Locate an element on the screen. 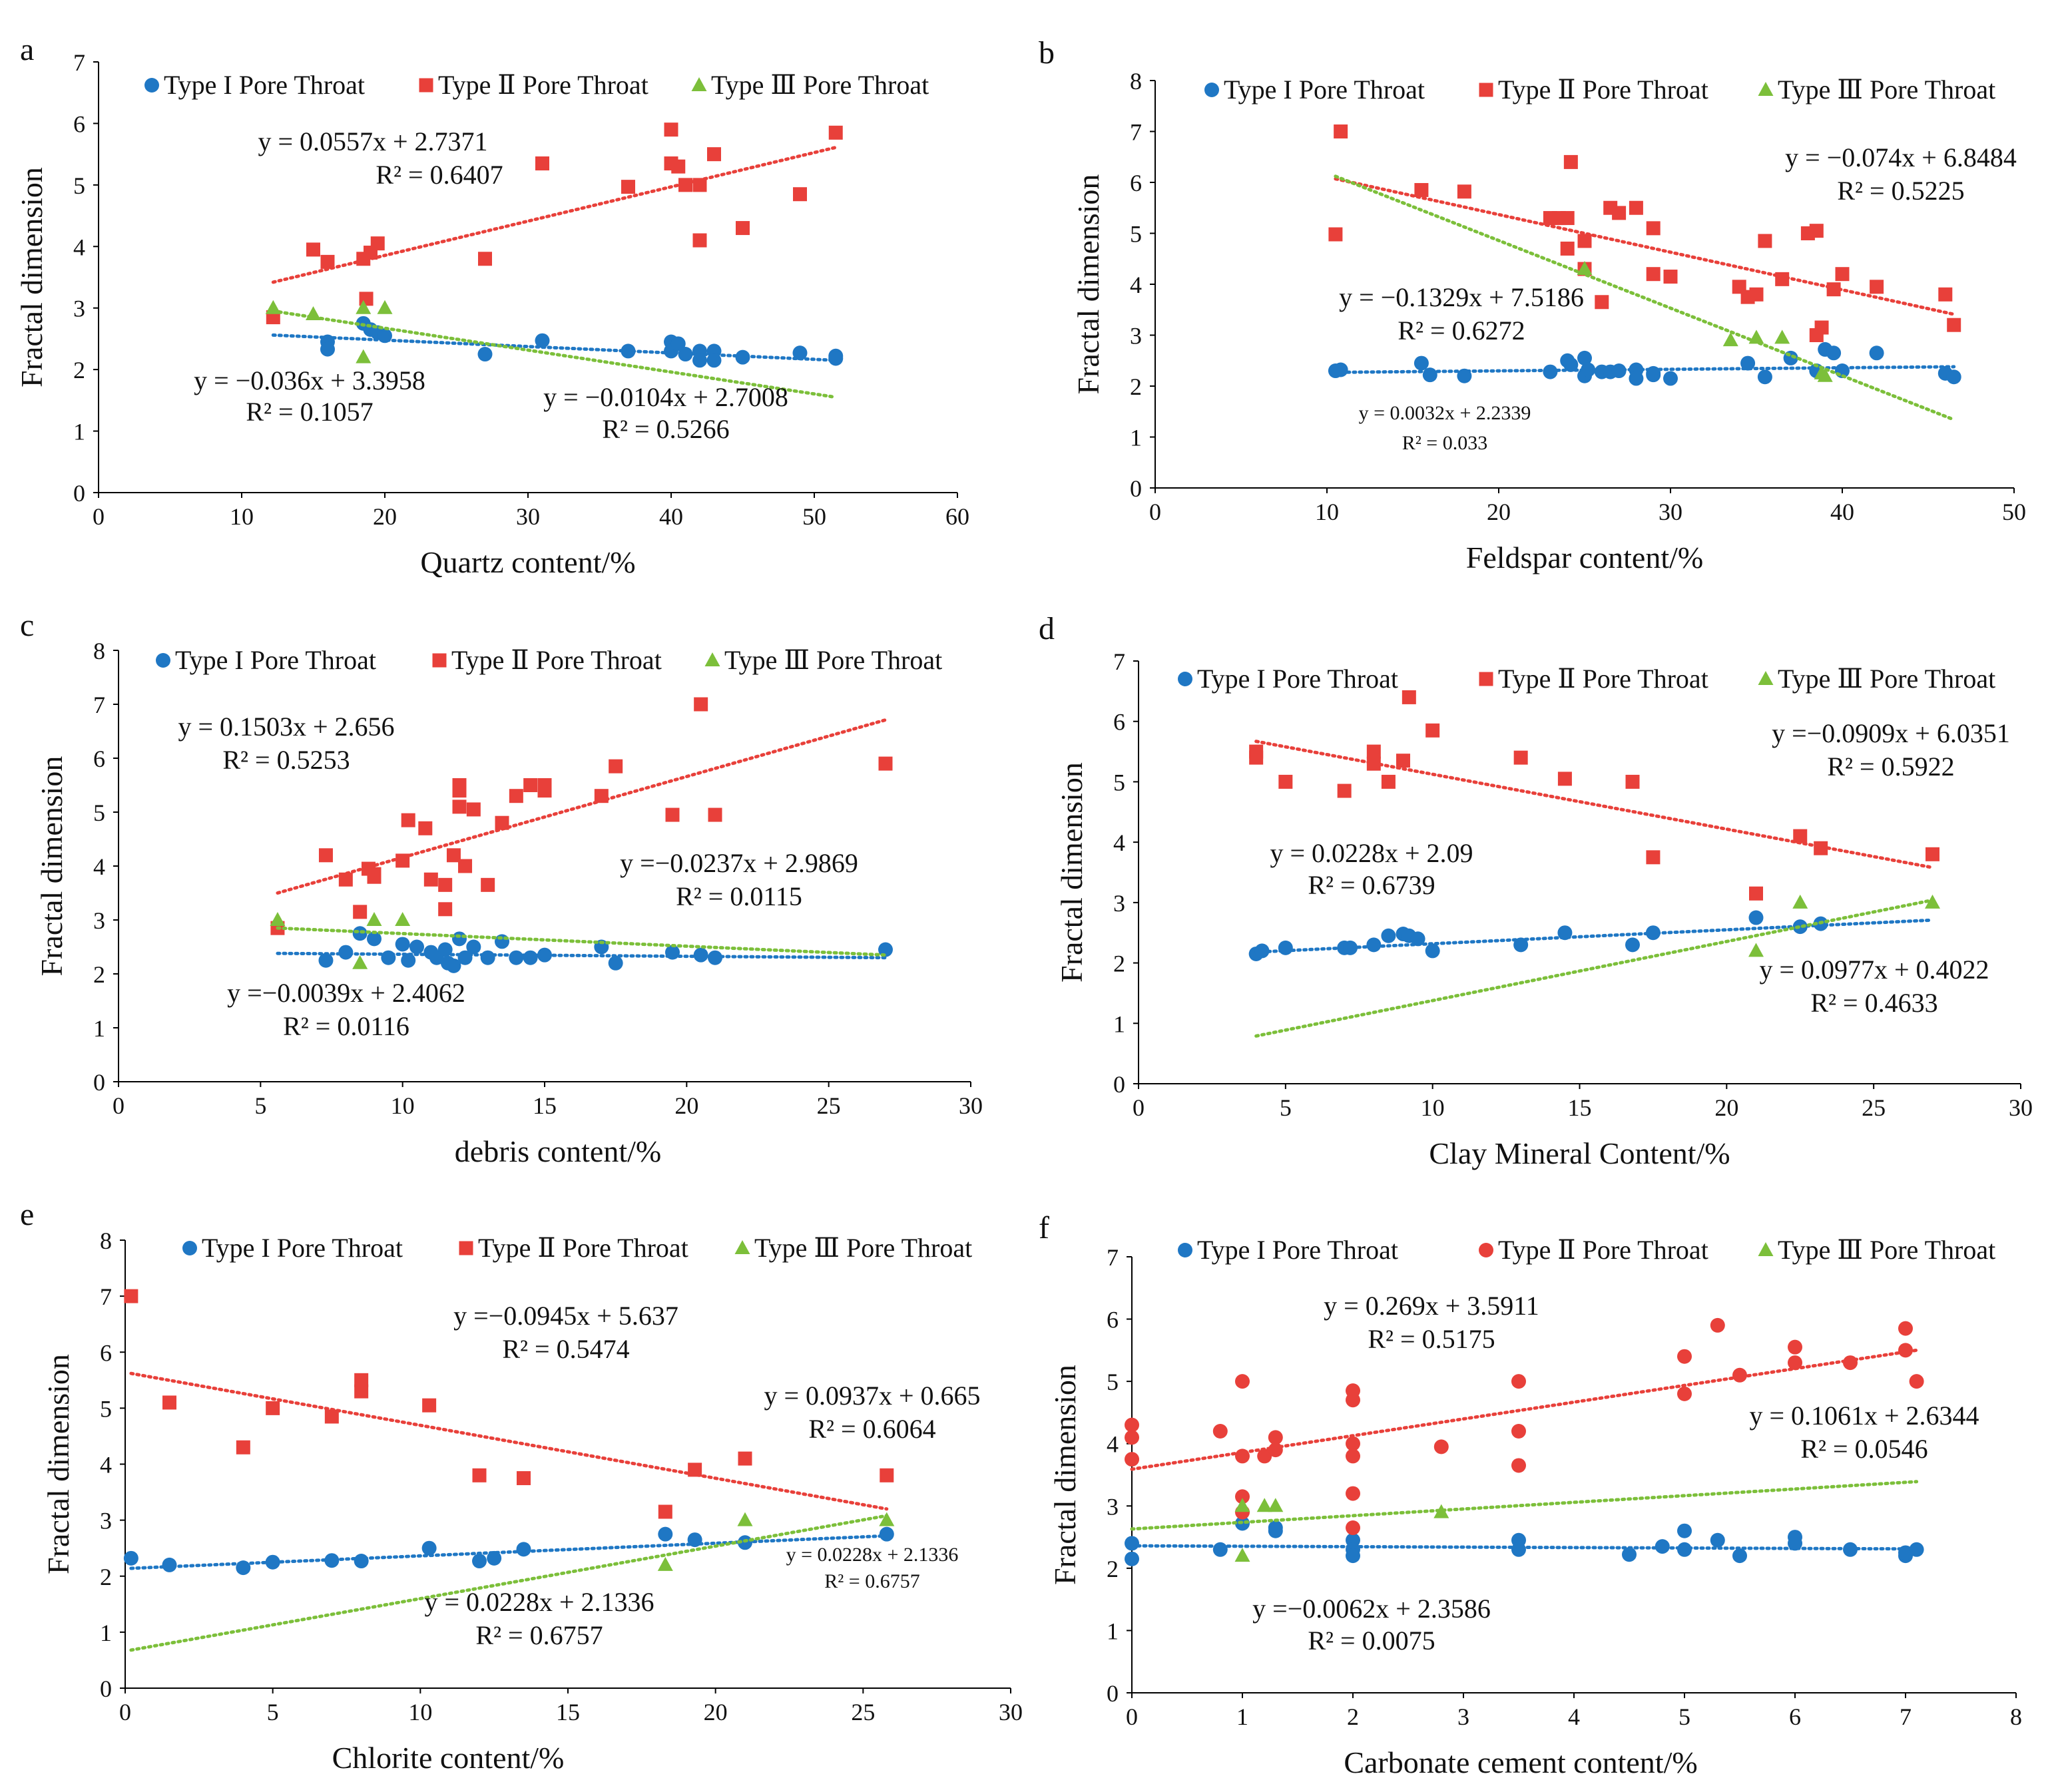 This screenshot has width=2054, height=1792. x-tick-label: 2 is located at coordinates (1353, 1716).